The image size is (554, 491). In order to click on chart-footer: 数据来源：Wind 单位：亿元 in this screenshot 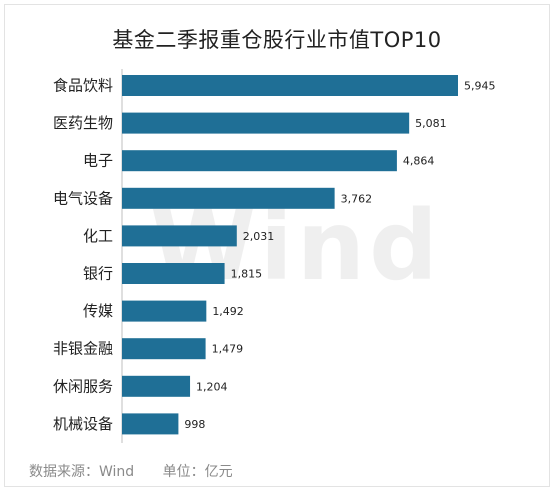, I will do `click(131, 471)`.